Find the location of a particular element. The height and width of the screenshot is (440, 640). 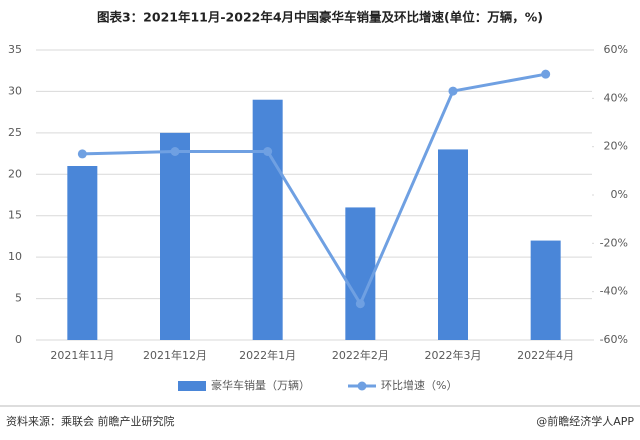

y-tick-label: 25 is located at coordinates (15, 132).